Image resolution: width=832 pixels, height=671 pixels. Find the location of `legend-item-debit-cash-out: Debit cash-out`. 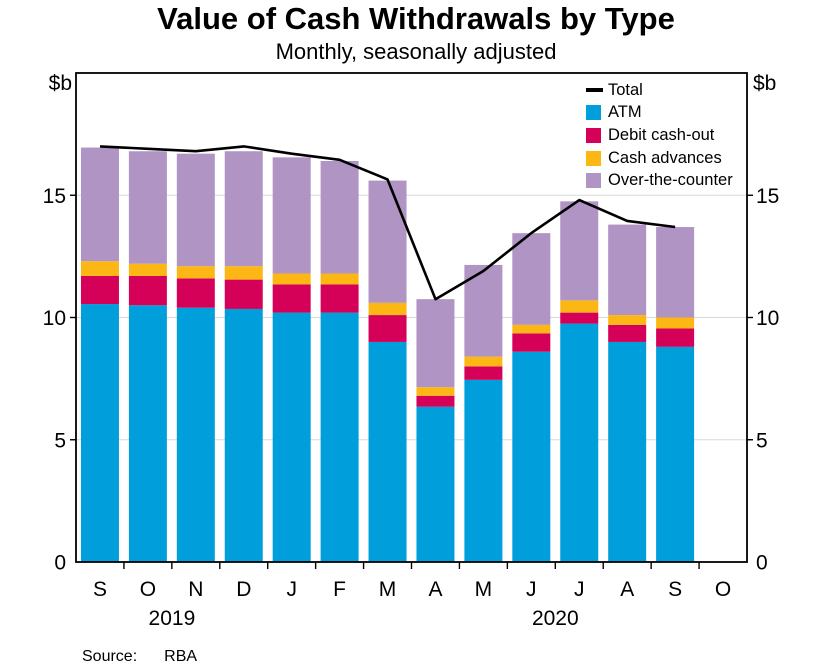

legend-item-debit-cash-out: Debit cash-out is located at coordinates (659, 135).